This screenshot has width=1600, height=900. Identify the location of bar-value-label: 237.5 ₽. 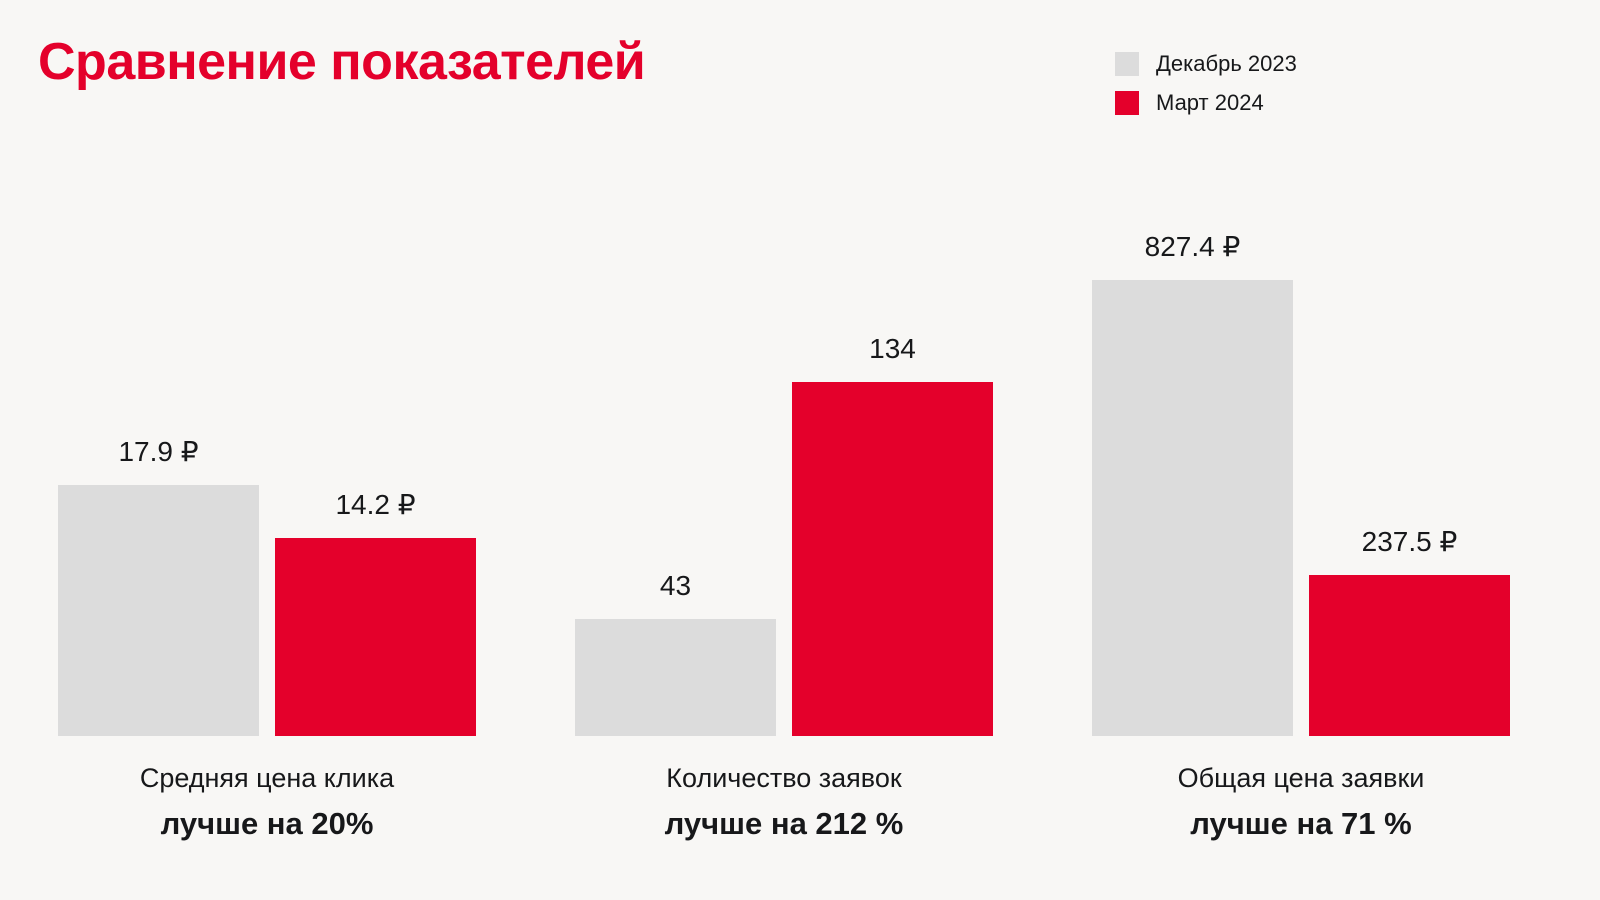
(1409, 541).